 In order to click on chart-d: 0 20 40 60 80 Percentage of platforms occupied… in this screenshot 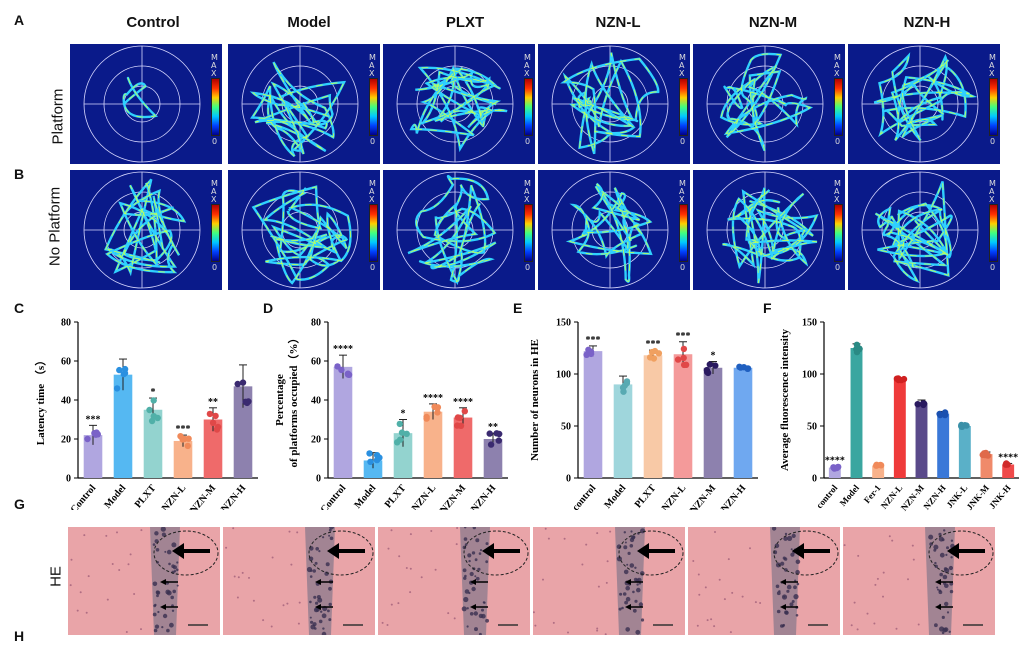, I will do `click(392, 413)`.